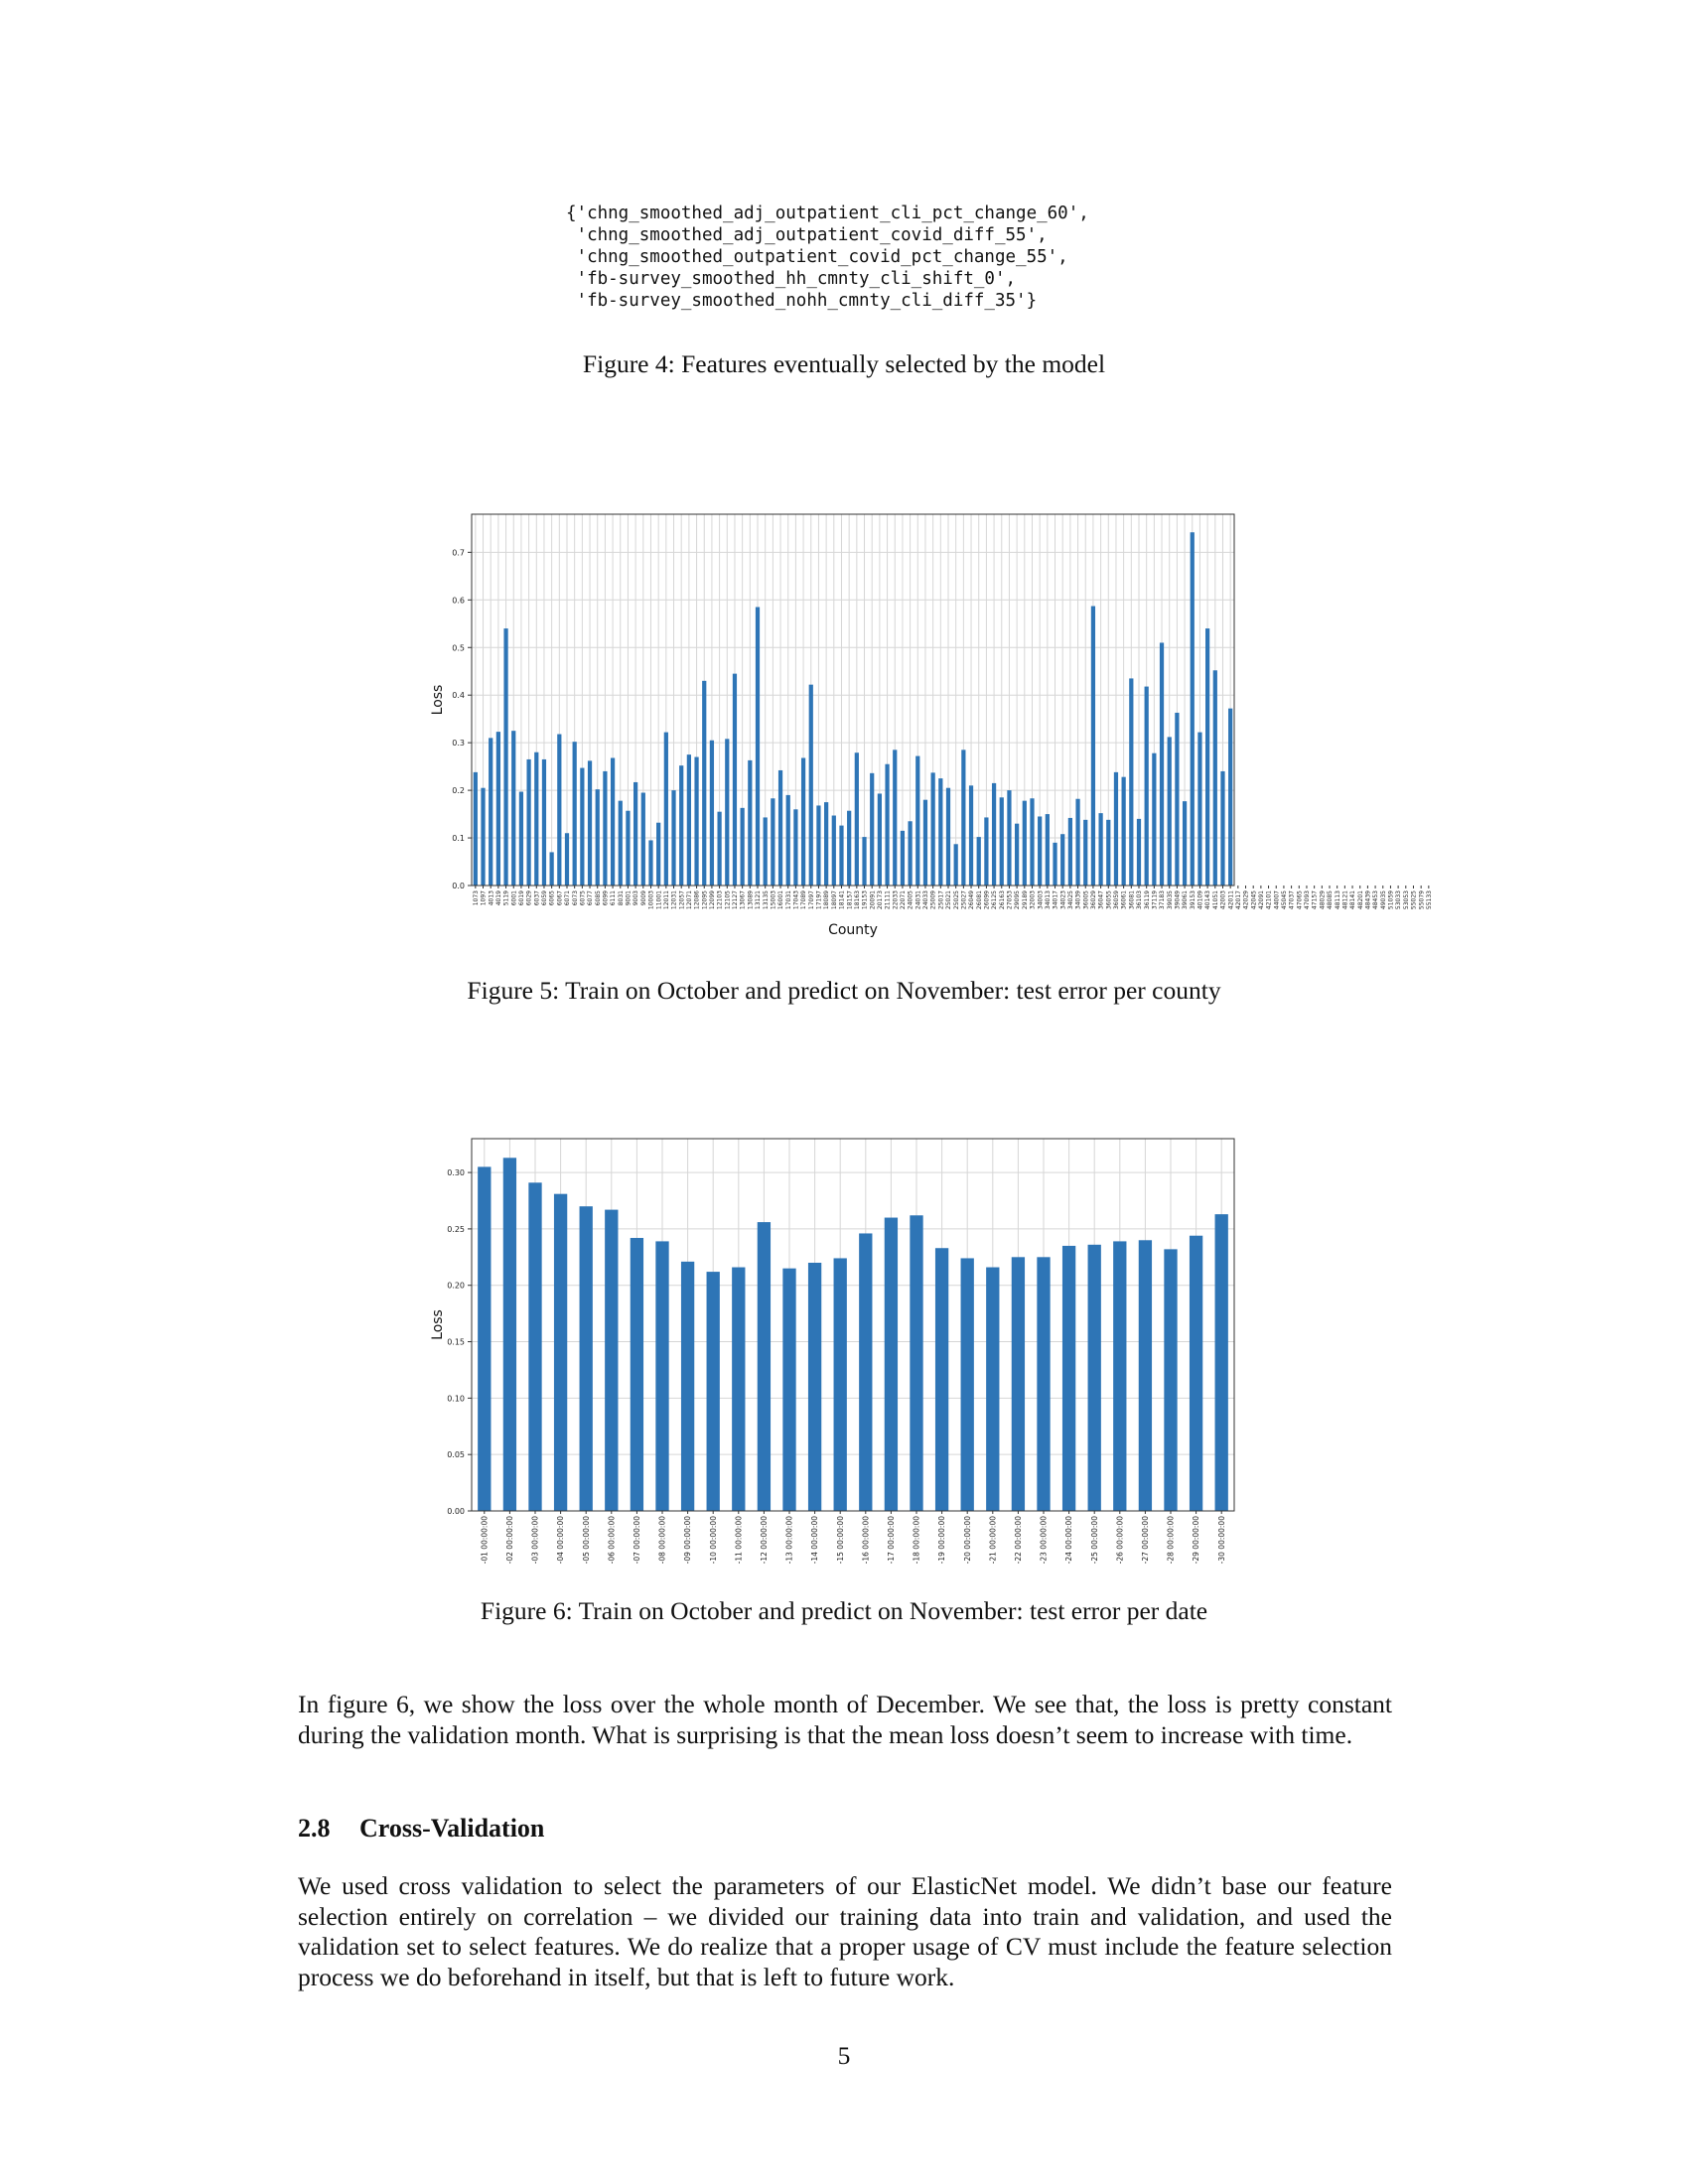 The image size is (1688, 2184). I want to click on x-tick-label: 12103, so click(720, 899).